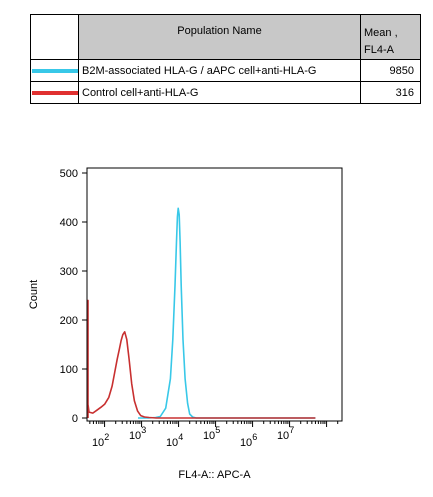  Describe the element at coordinates (143, 430) in the screenshot. I see `x-tick-exponent: 3` at that location.